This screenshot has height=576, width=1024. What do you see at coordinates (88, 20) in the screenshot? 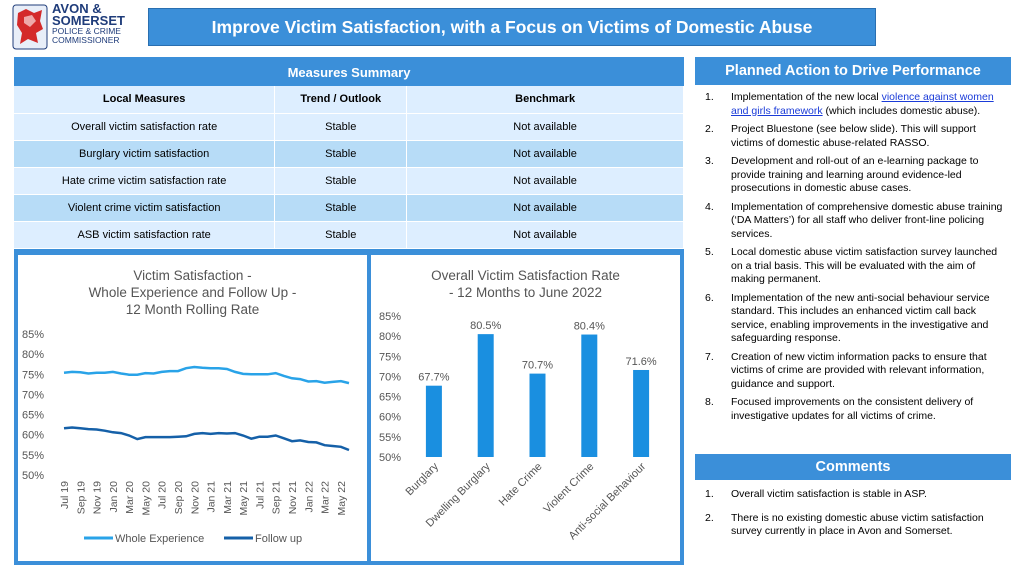
I see `logo-line-2: SOMERSET` at bounding box center [88, 20].